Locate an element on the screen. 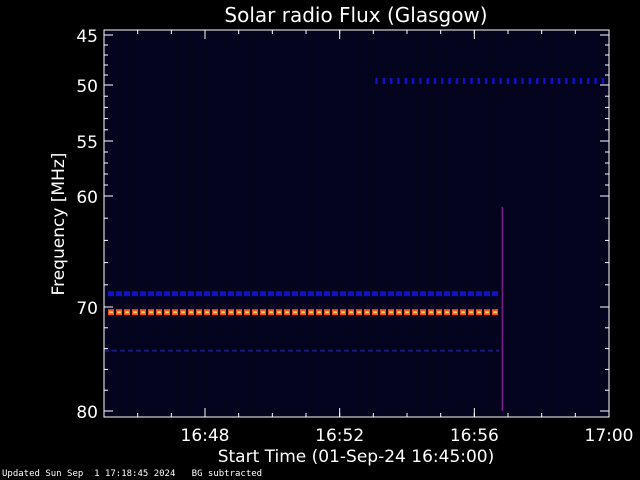  y-tick-label: 80 is located at coordinates (87, 413).